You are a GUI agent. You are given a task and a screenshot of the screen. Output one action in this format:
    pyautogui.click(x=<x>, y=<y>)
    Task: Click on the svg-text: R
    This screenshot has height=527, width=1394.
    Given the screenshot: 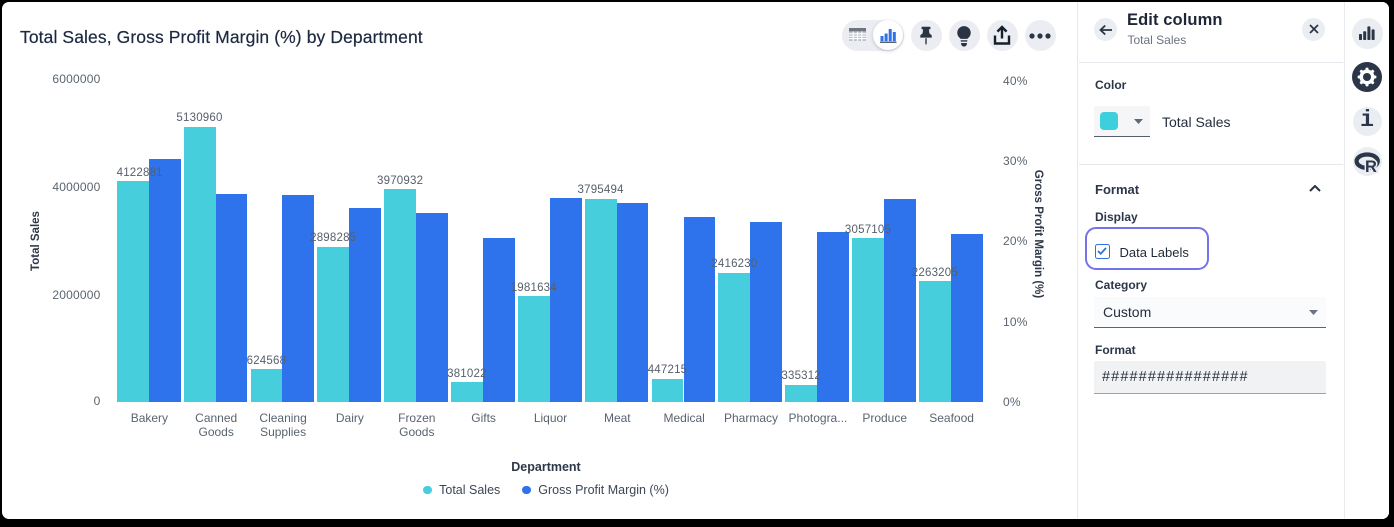 What is the action you would take?
    pyautogui.click(x=1371, y=167)
    